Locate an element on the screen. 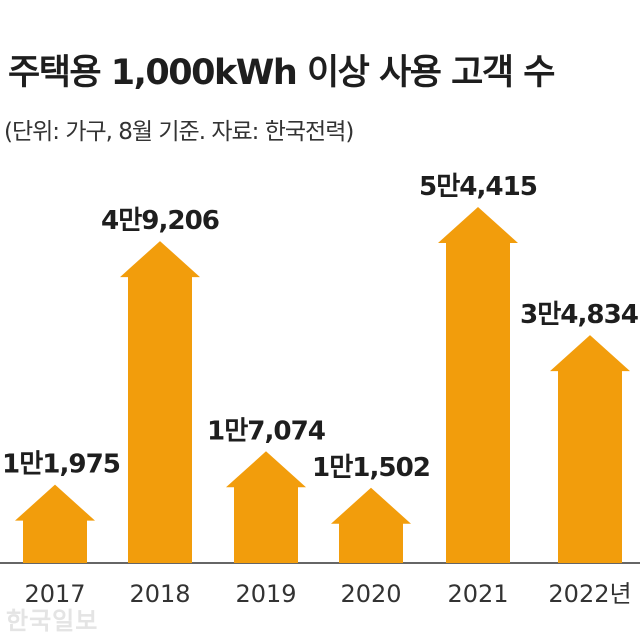  value-label-2020: 1만1,502 is located at coordinates (371, 468).